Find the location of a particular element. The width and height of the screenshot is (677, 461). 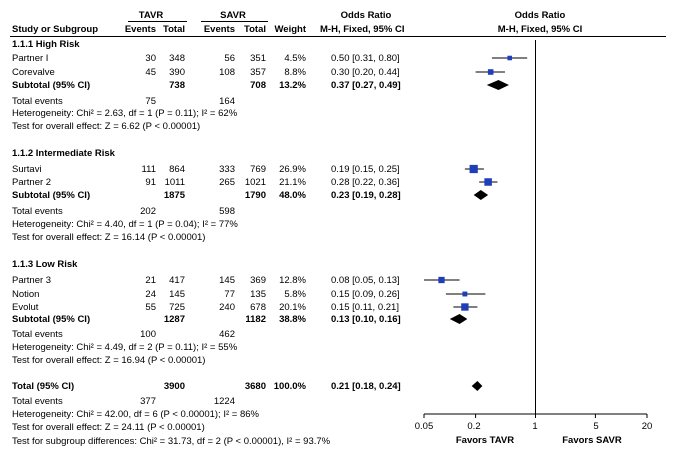

study-name: Partner 2 is located at coordinates (32, 182).